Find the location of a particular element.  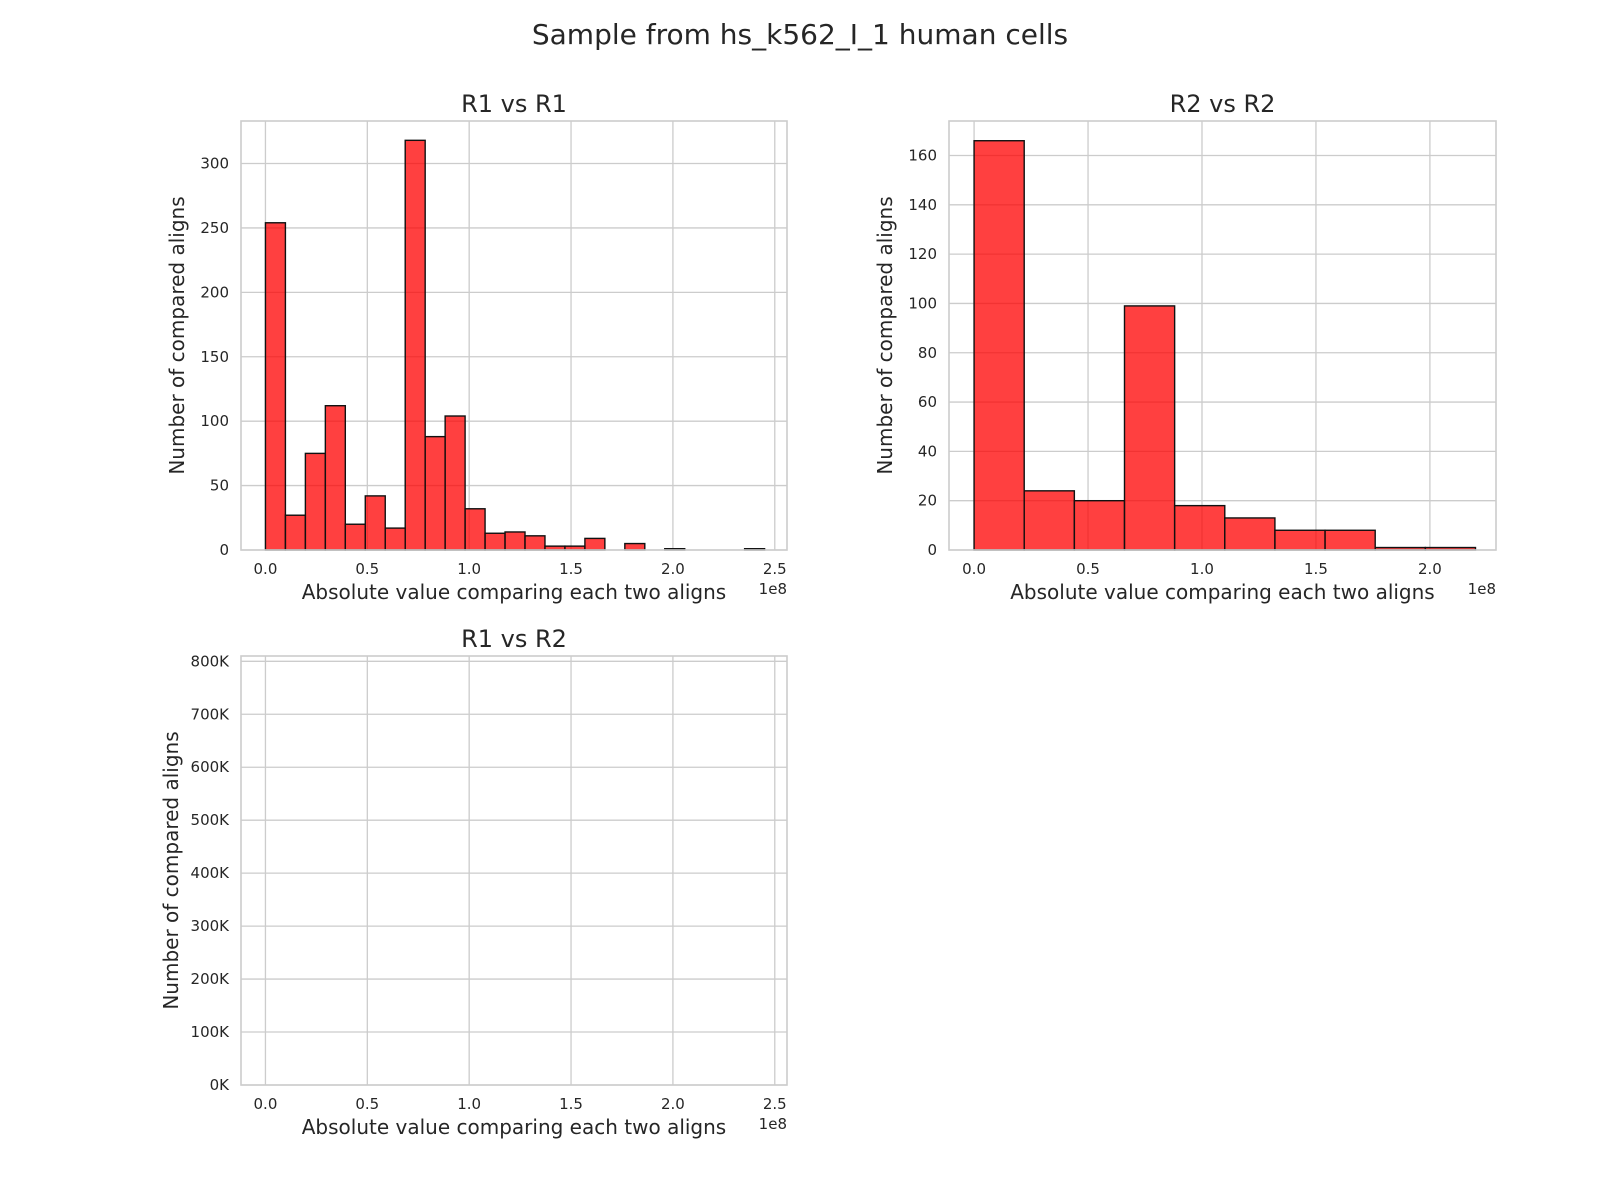

y-tick-label: 150 is located at coordinates (214, 357).